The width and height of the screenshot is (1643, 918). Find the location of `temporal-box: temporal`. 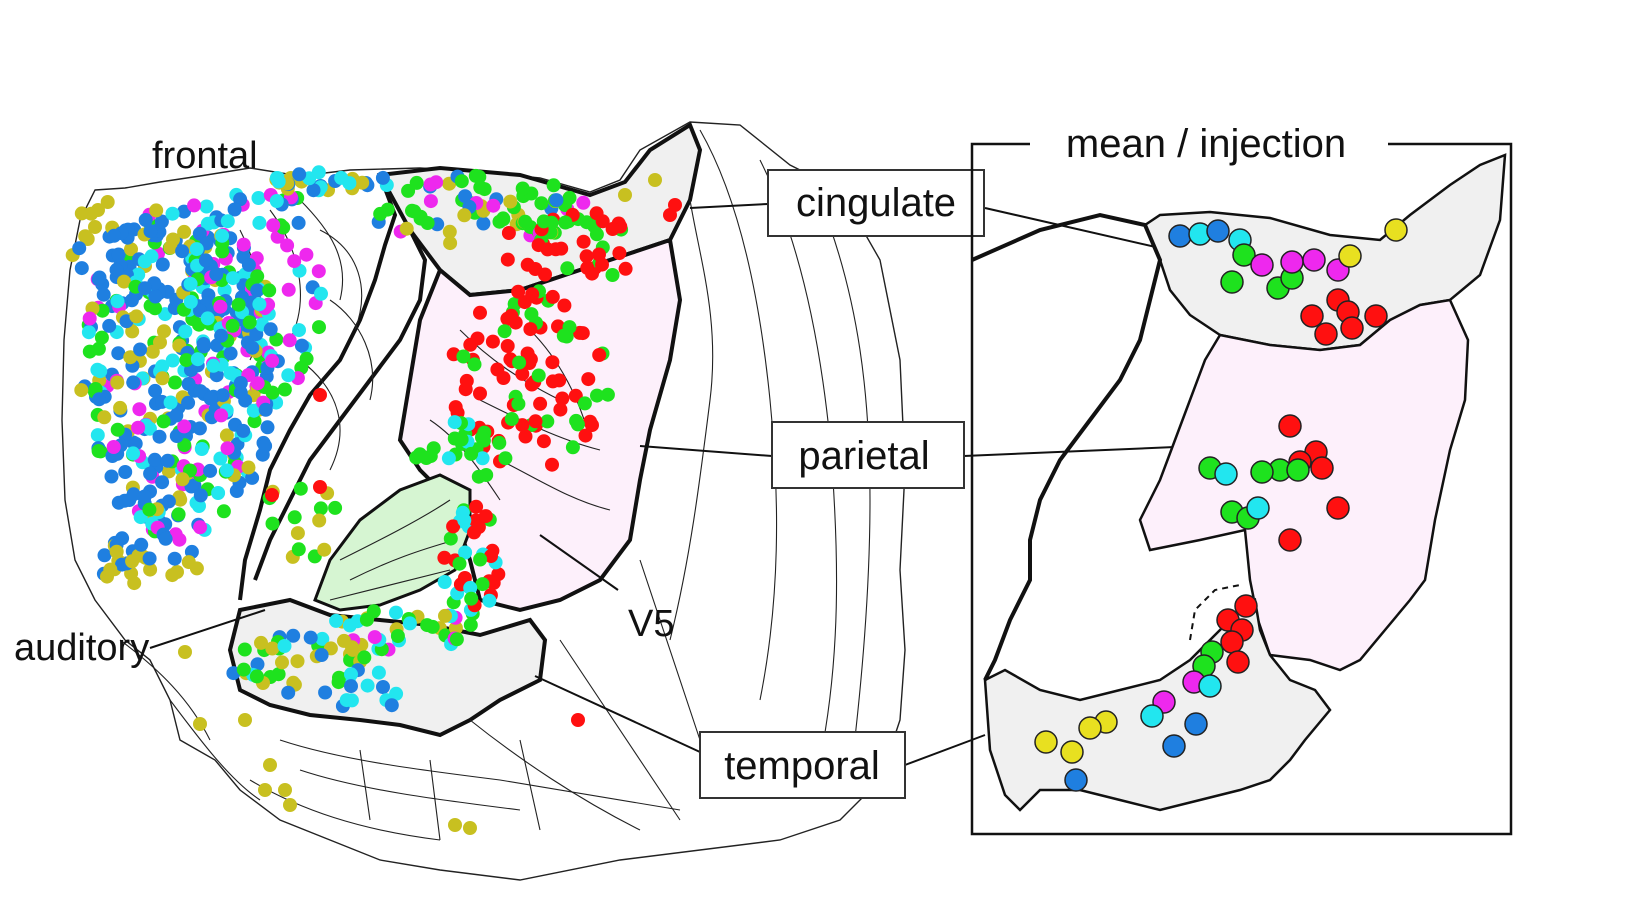

temporal-box: temporal is located at coordinates (802, 765).